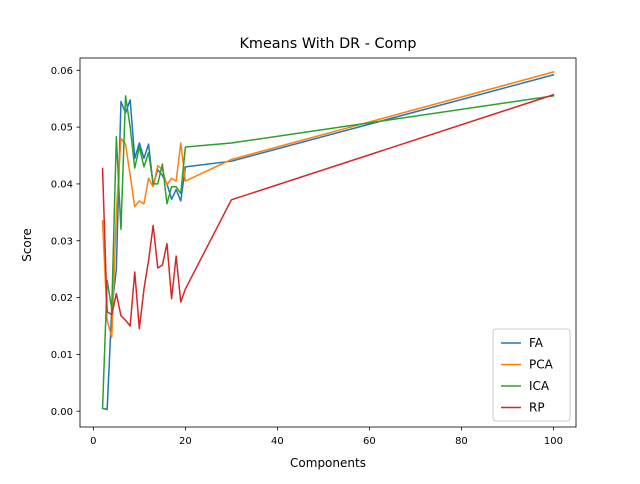  Describe the element at coordinates (62, 241) in the screenshot. I see `y-tick-label: 0.03` at that location.